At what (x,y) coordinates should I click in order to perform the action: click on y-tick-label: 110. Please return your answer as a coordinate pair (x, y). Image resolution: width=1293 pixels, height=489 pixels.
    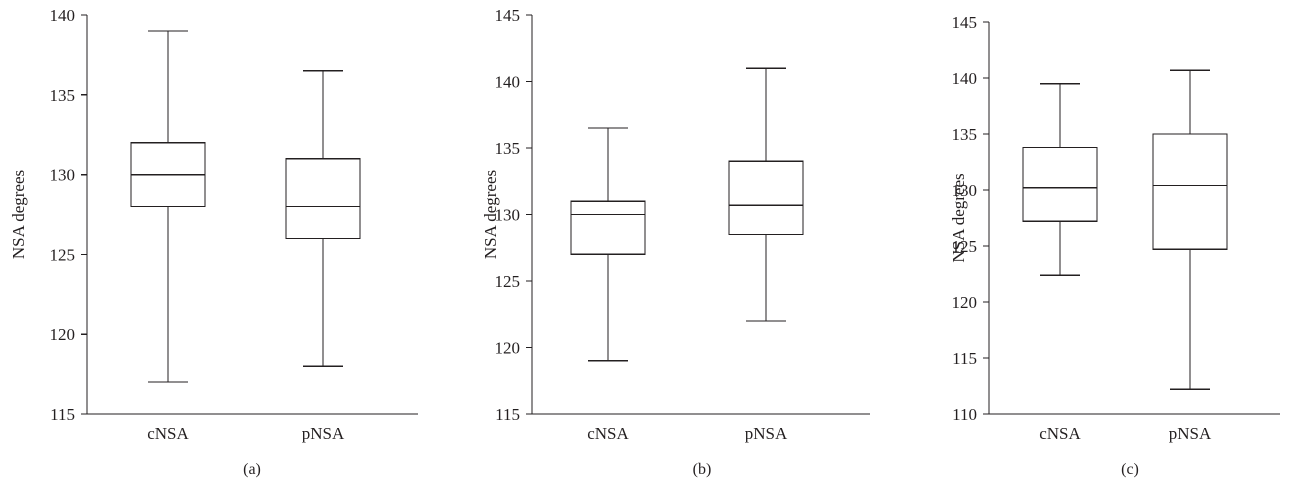
    Looking at the image, I should click on (964, 414).